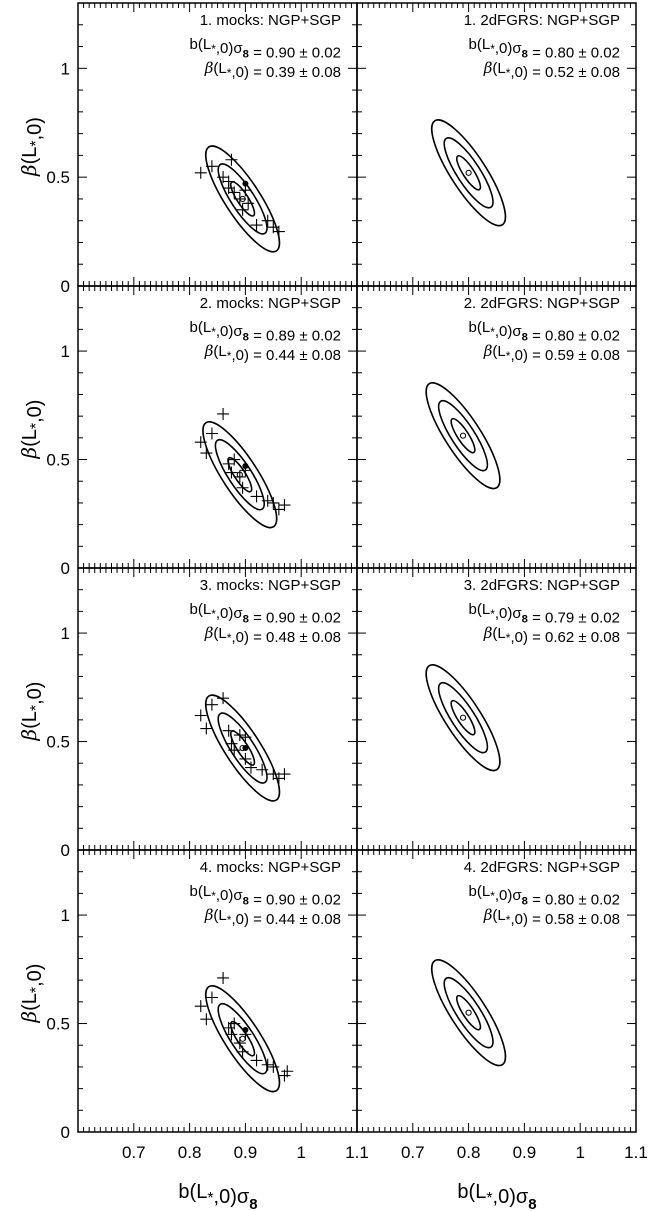  Describe the element at coordinates (272, 635) in the screenshot. I see `panel-beta-value: β(L*,0) = 0.48 ± 0.08` at that location.